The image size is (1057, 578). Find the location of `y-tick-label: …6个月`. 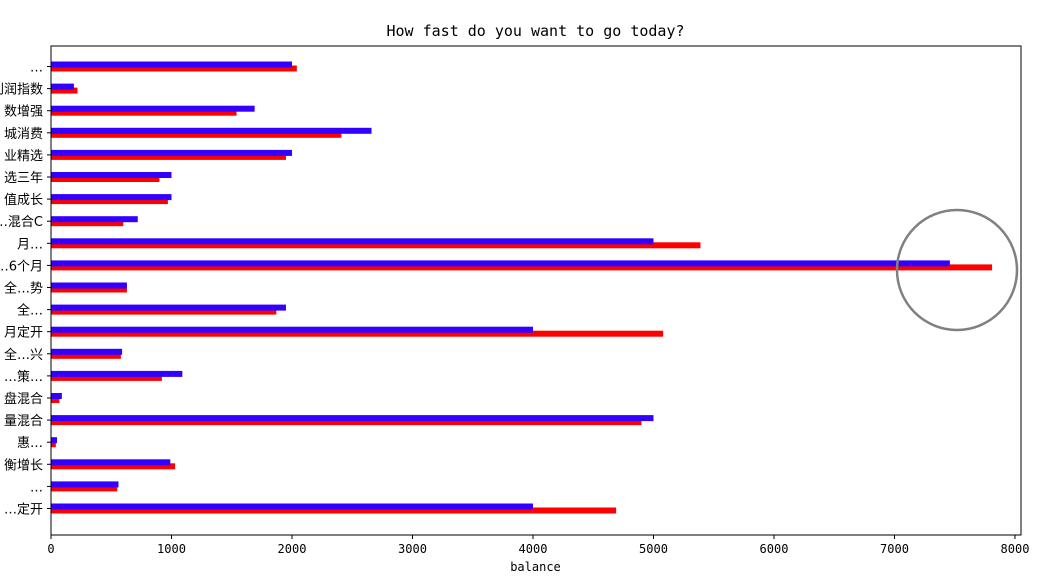

y-tick-label: …6个月 is located at coordinates (21, 266).